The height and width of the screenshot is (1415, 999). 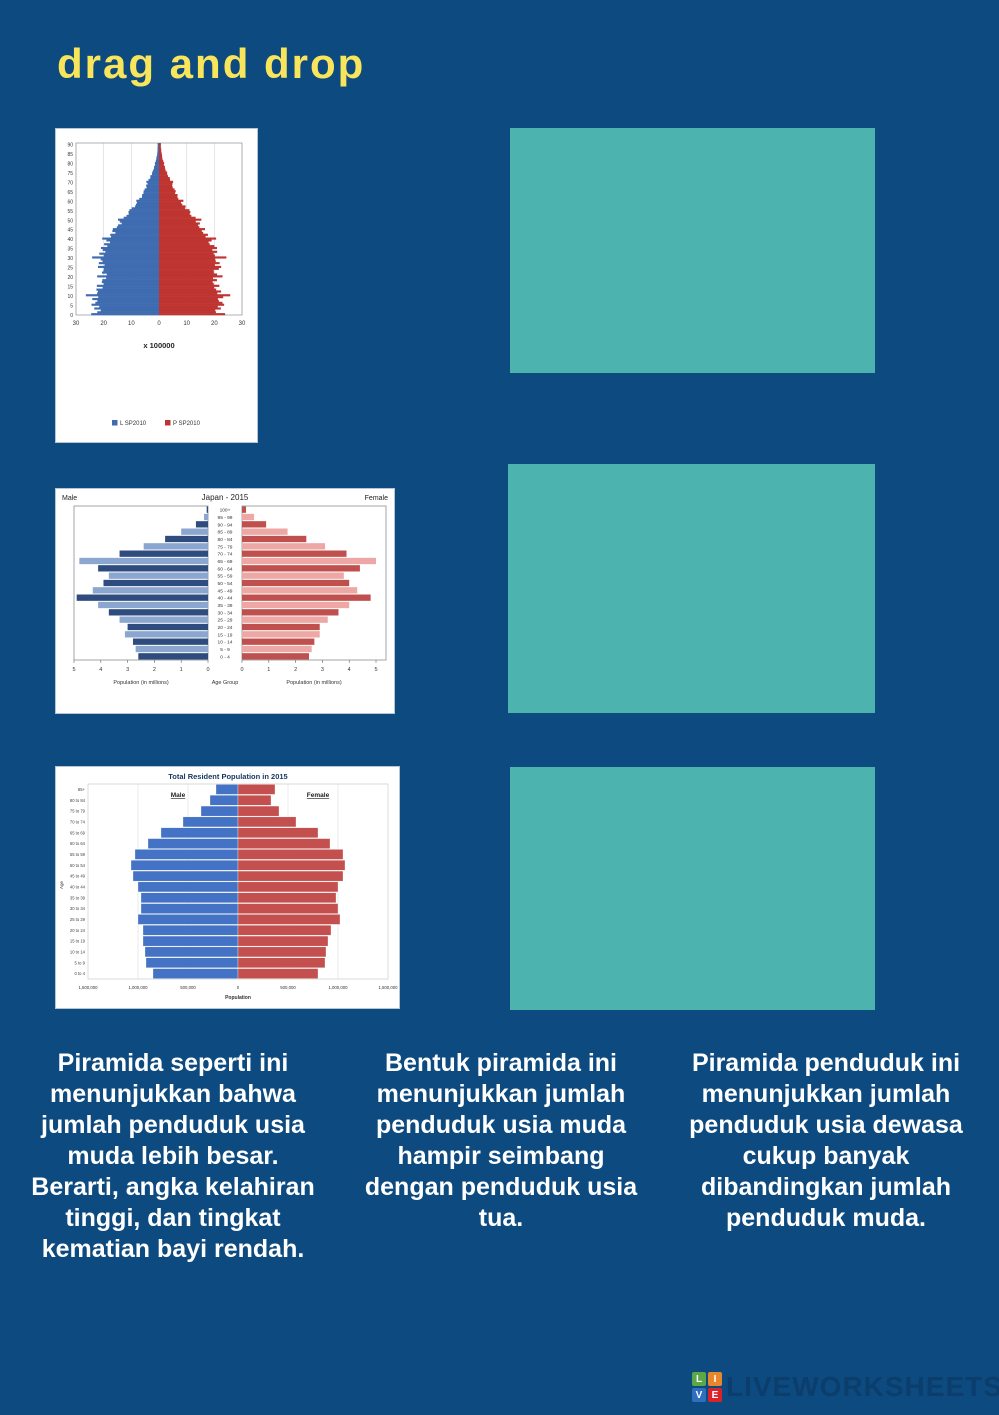 What do you see at coordinates (862, 1386) in the screenshot?
I see `liveworksheets-watermark-text: LIVEWORKSHEETS` at bounding box center [862, 1386].